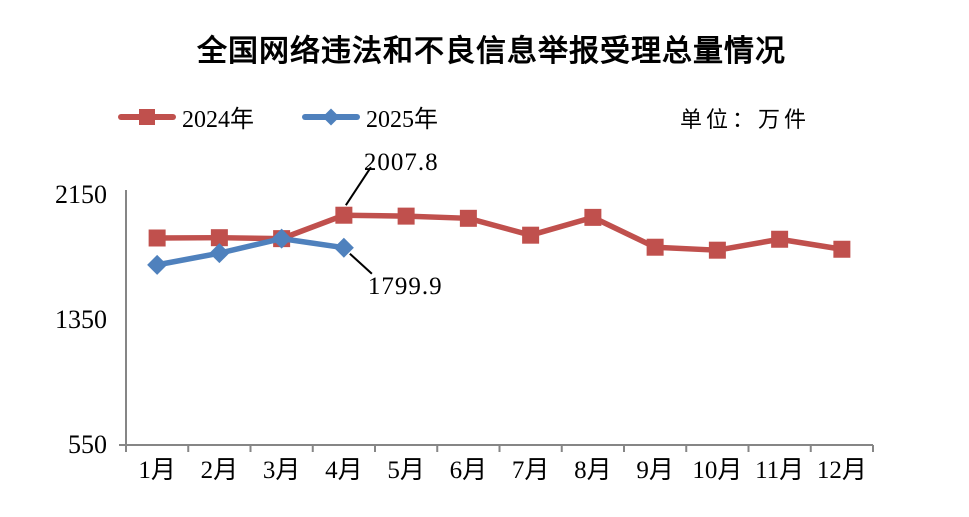 The image size is (969, 517). I want to click on x-tick-label: 2月, so click(219, 470).